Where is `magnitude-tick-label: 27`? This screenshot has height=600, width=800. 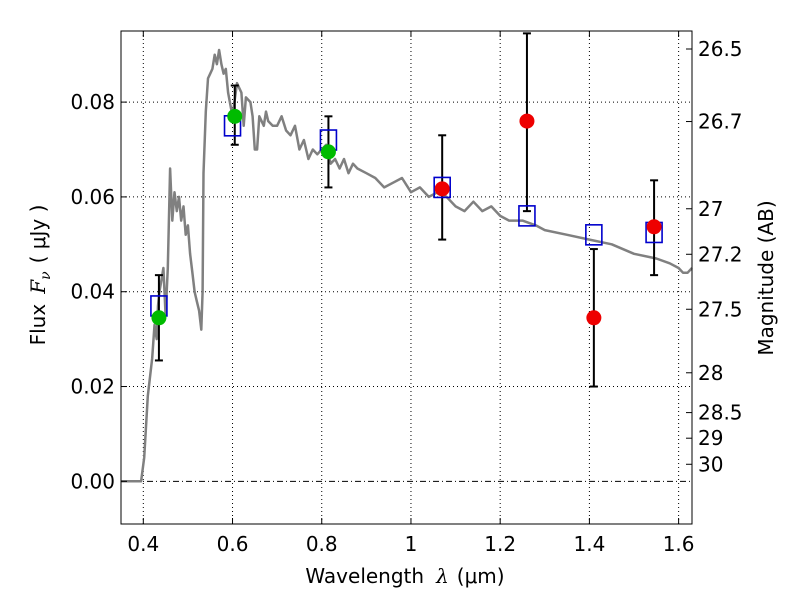 magnitude-tick-label: 27 is located at coordinates (710, 209).